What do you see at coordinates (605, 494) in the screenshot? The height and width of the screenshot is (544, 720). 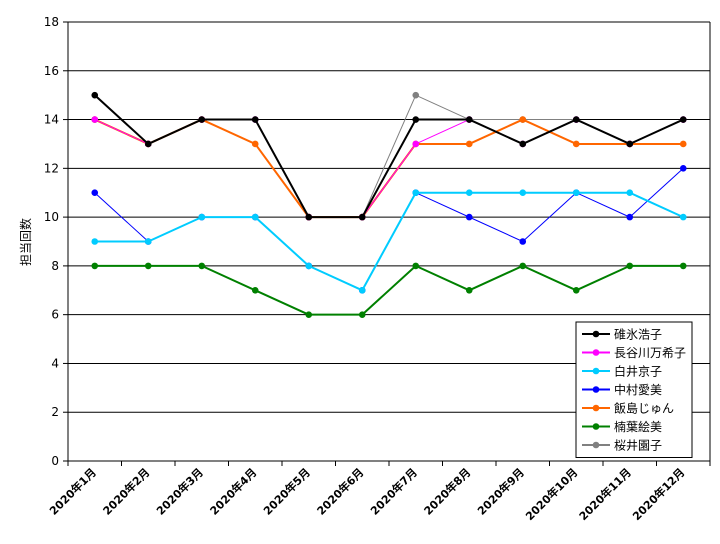 I see `x-tick-label: 2020年11月` at bounding box center [605, 494].